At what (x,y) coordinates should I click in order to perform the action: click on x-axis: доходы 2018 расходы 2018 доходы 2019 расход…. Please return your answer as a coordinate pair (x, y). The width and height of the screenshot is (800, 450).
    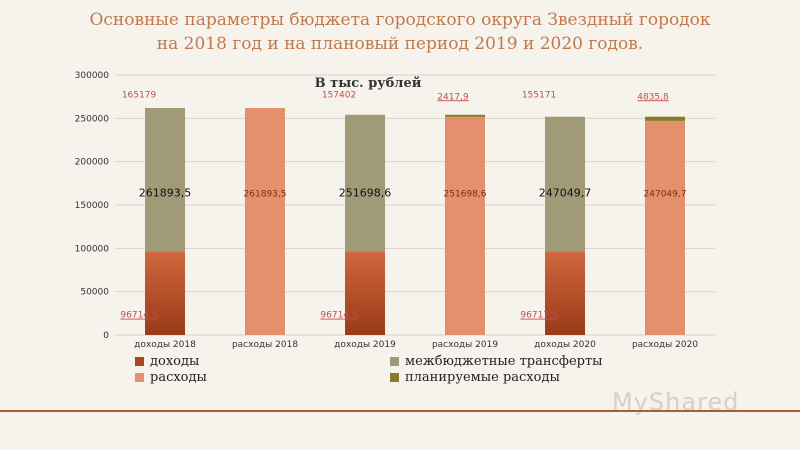
    Looking at the image, I should click on (416, 345).